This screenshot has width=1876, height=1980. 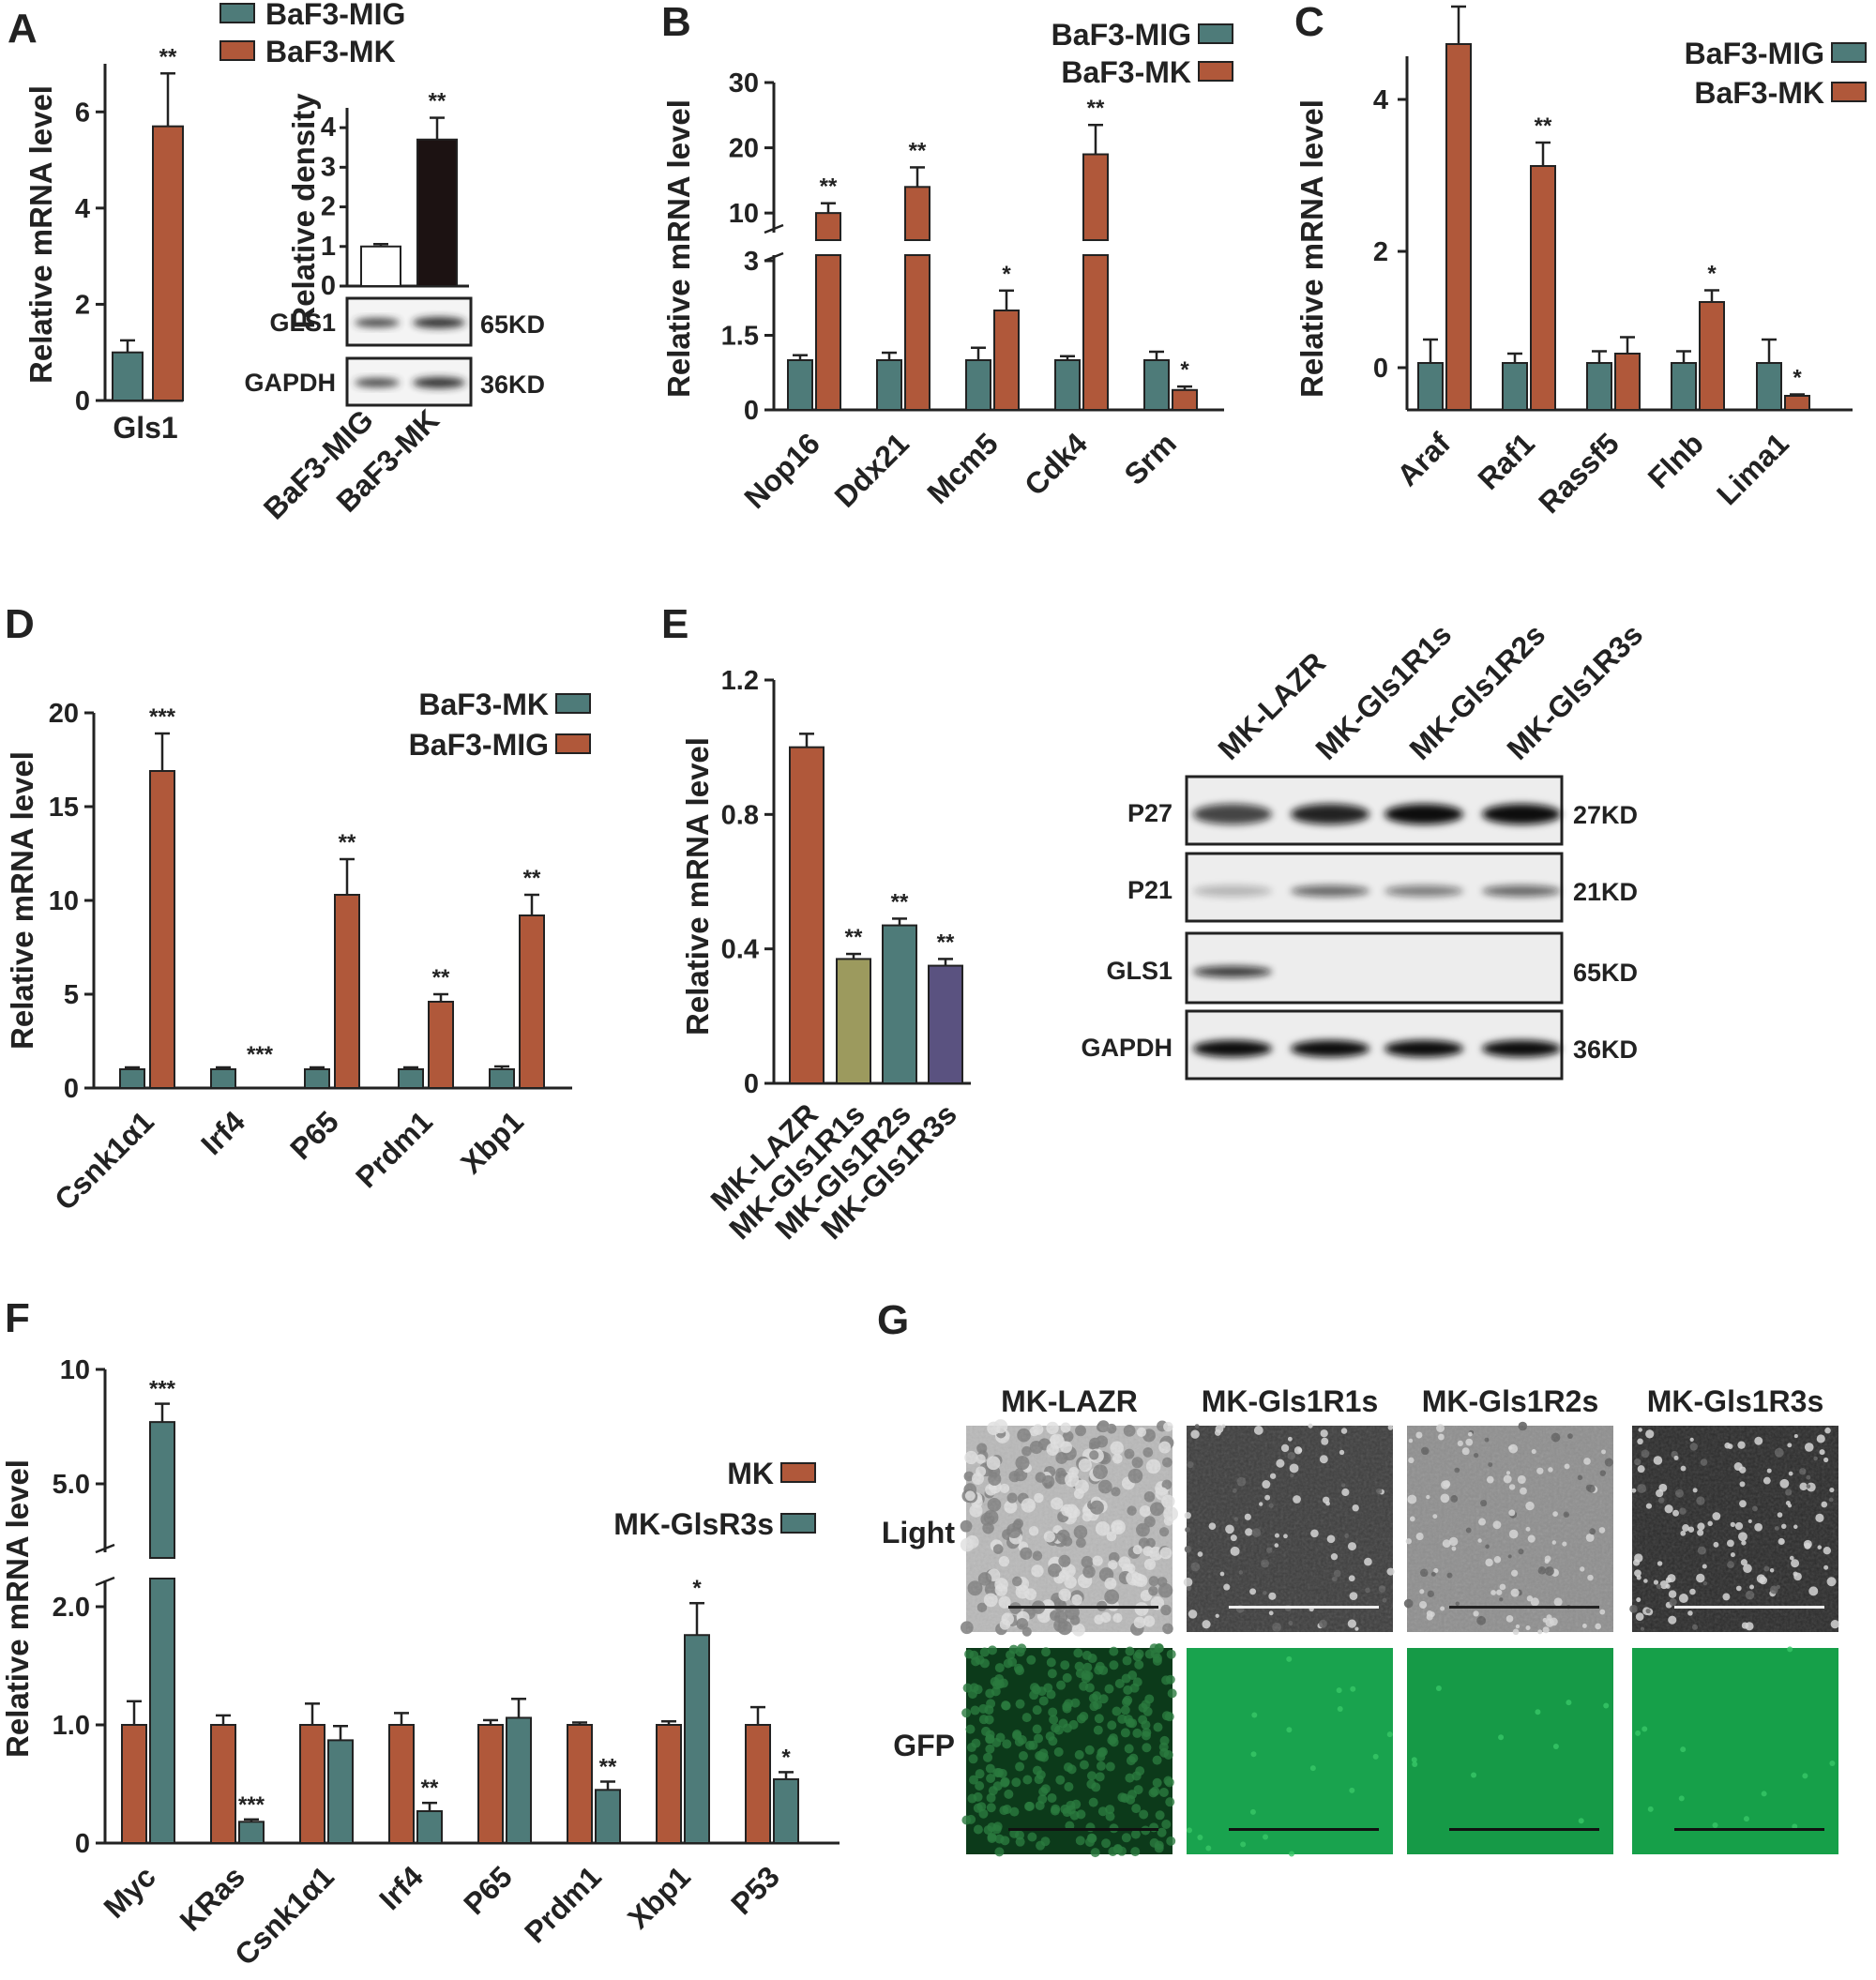 What do you see at coordinates (145, 428) in the screenshot?
I see `xcat-A-0: Gls1` at bounding box center [145, 428].